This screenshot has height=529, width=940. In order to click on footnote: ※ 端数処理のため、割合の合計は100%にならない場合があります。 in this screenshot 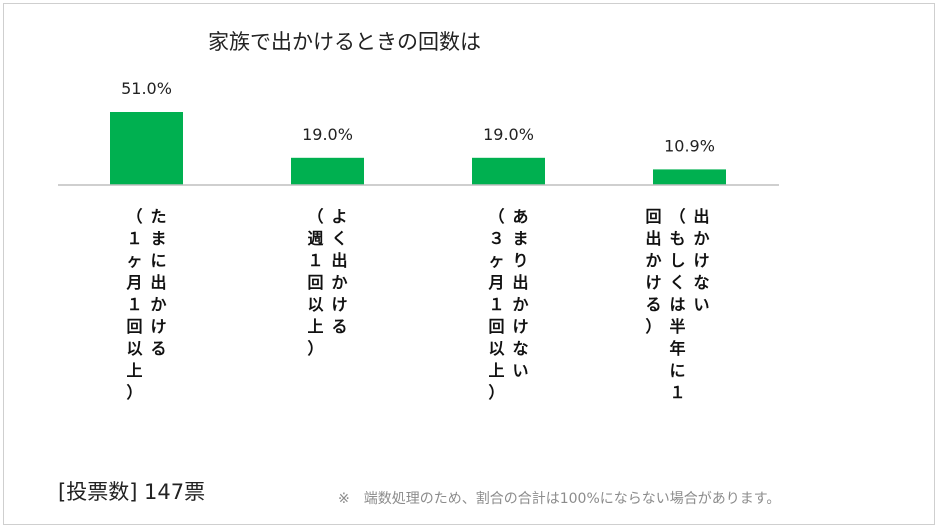, I will do `click(559, 499)`.